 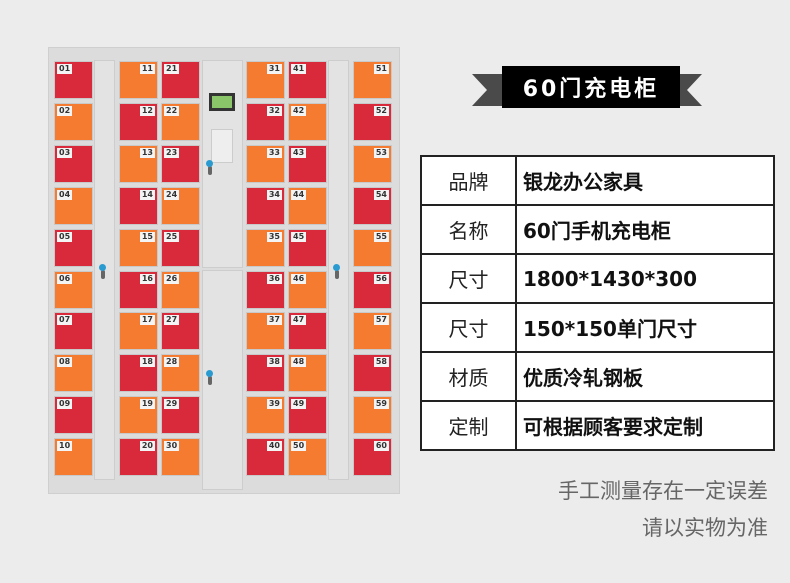 What do you see at coordinates (147, 110) in the screenshot?
I see `locker-number: 12` at bounding box center [147, 110].